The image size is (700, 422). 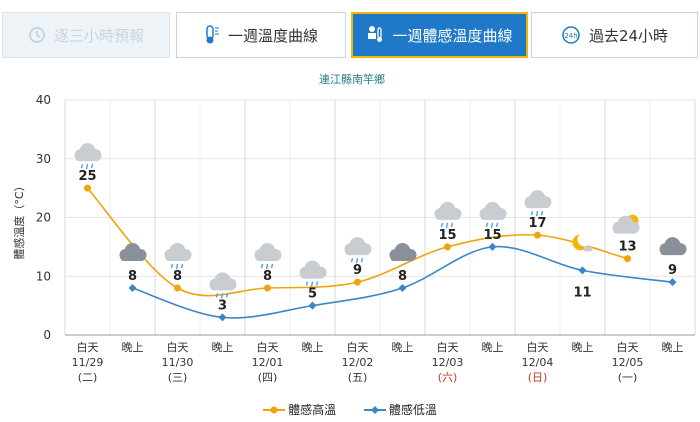 I want to click on legend-high-label: 體感高溫, so click(x=312, y=410).